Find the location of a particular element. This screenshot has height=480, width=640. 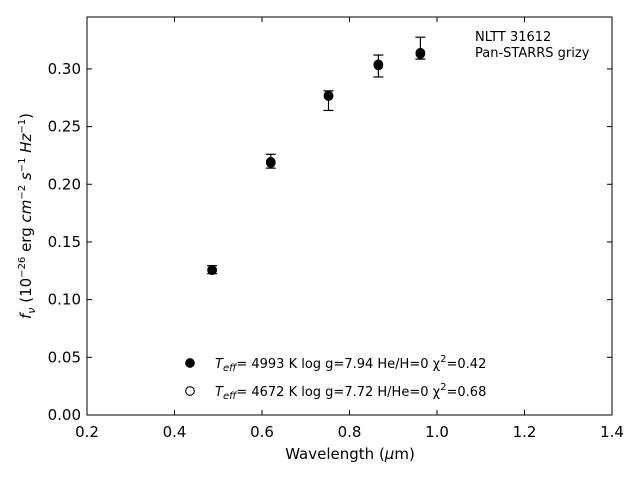

legend-label: Teff= 4672 K log g=7.72 H/He=0 χ2=0.68 is located at coordinates (350, 392).